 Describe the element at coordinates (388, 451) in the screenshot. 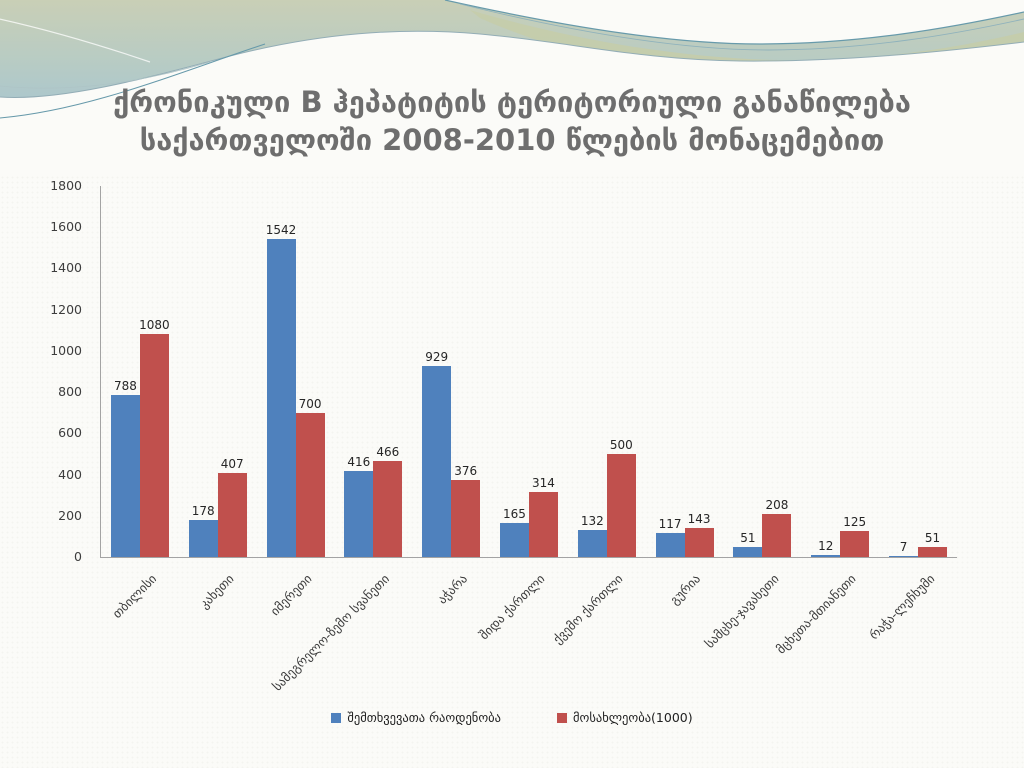

I see `bar-value-label: 466` at that location.